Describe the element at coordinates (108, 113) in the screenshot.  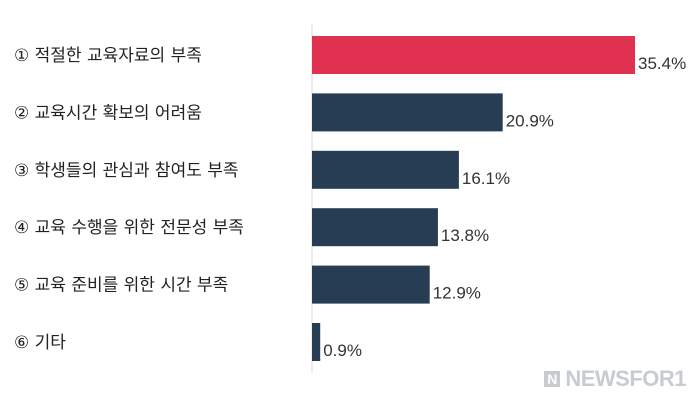
I see `category-label-2: ② 교육시간 확보의 어려움` at that location.